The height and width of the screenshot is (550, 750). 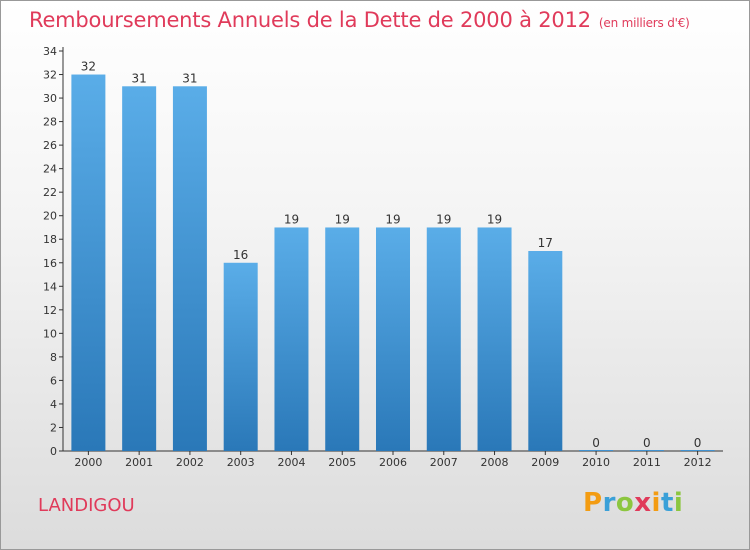 What do you see at coordinates (139, 462) in the screenshot?
I see `x-tick-label: 2001` at bounding box center [139, 462].